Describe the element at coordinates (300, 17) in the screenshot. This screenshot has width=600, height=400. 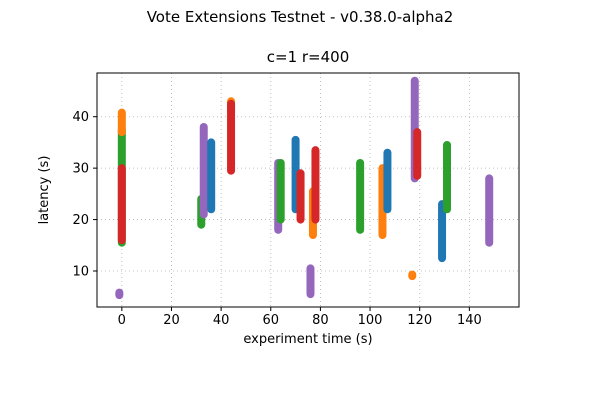
I see `figure-suptitle: Vote Extensions Testnet - v0.38.0-alpha2` at that location.